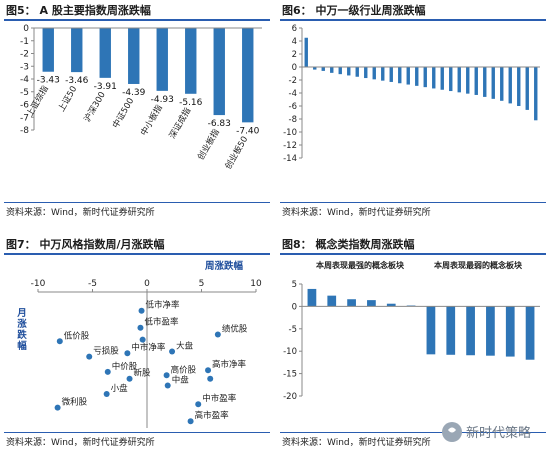 The image size is (550, 451). Describe the element at coordinates (185, 346) in the screenshot. I see `fig7-point-label: 大盘` at that location.